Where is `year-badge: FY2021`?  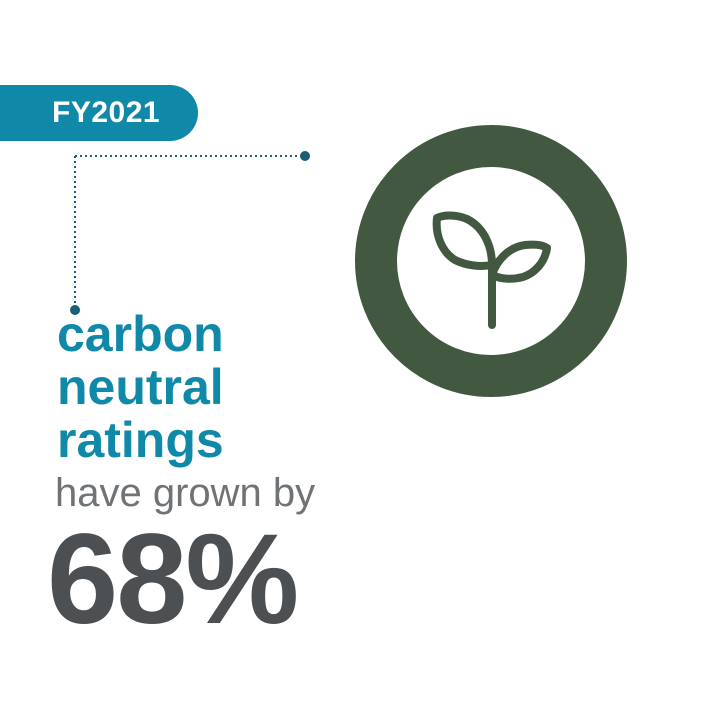
year-badge: FY2021 is located at coordinates (99, 113).